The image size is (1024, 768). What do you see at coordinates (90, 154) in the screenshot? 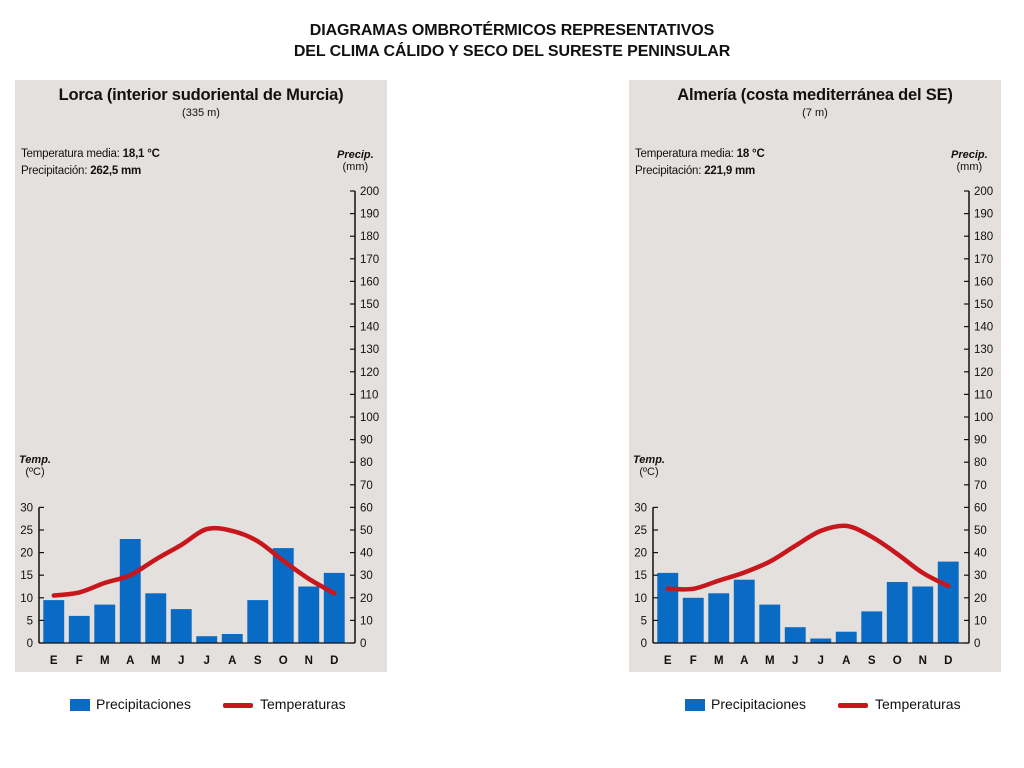
I see `mean-temperature-stat: Temperatura media: 18,1 °C` at bounding box center [90, 154].